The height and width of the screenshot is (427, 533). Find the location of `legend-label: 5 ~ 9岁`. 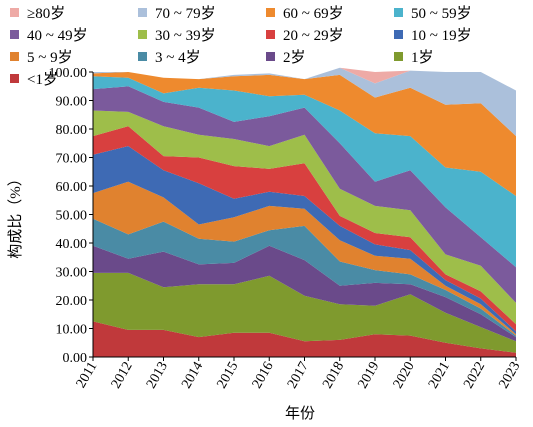

legend-label: 5 ~ 9岁 is located at coordinates (50, 57).